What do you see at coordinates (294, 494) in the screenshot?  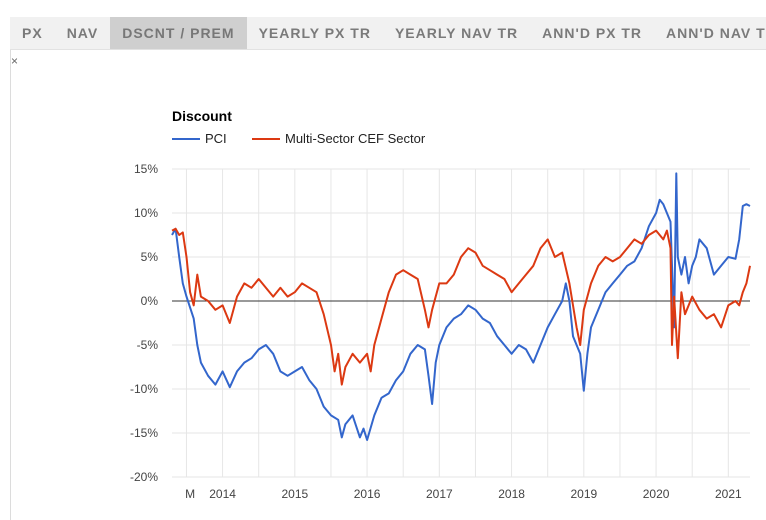 I see `x-tick-label: 2015` at bounding box center [294, 494].